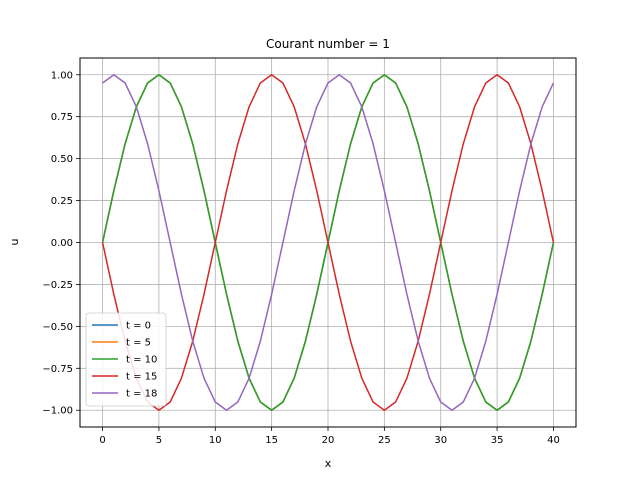  I want to click on legend-label: t = 0, so click(138, 326).